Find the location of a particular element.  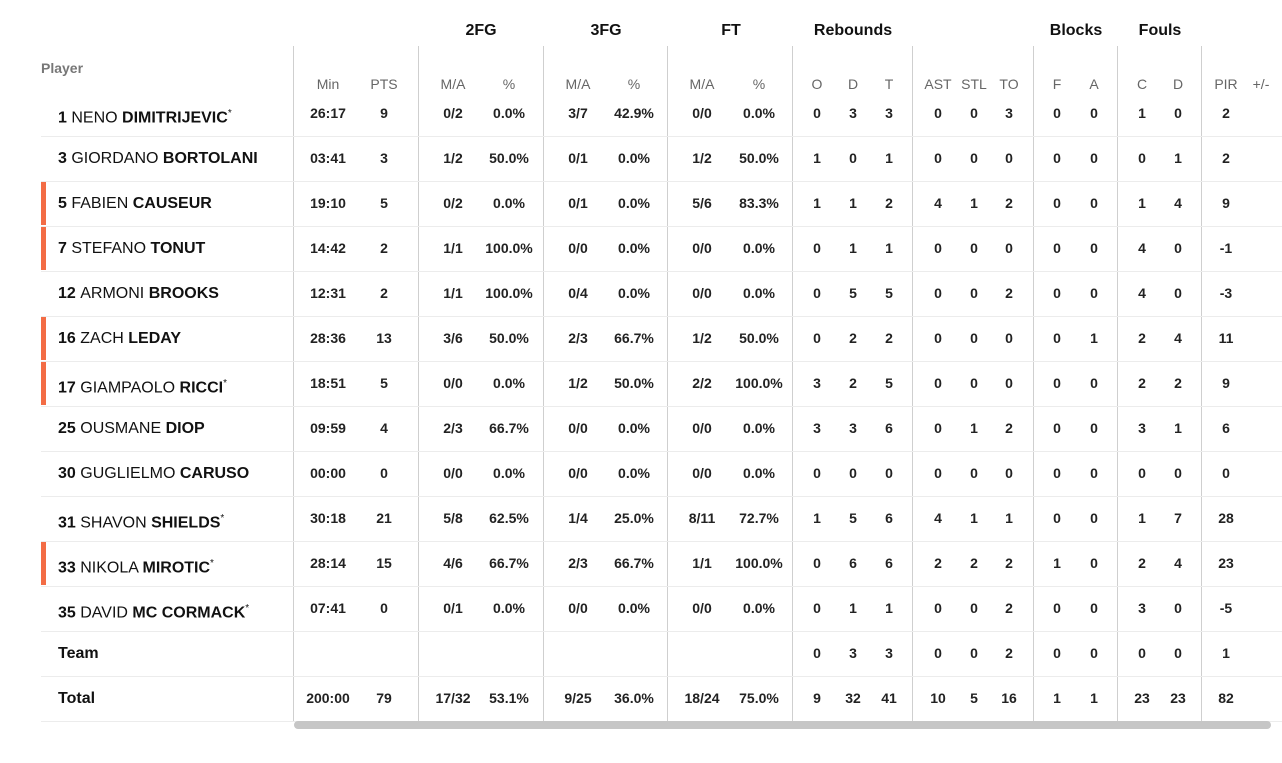

column-header-ast: AST is located at coordinates (938, 84).